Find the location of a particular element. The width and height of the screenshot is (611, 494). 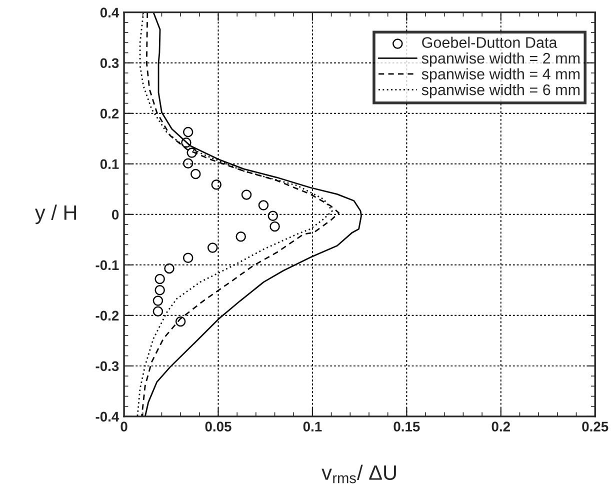

legend-label: spanwise width = 4 mm is located at coordinates (501, 75).